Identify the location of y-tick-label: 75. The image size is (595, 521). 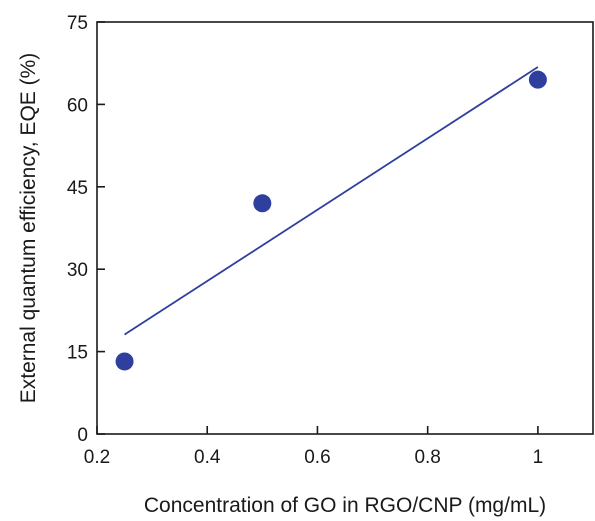
(77, 23).